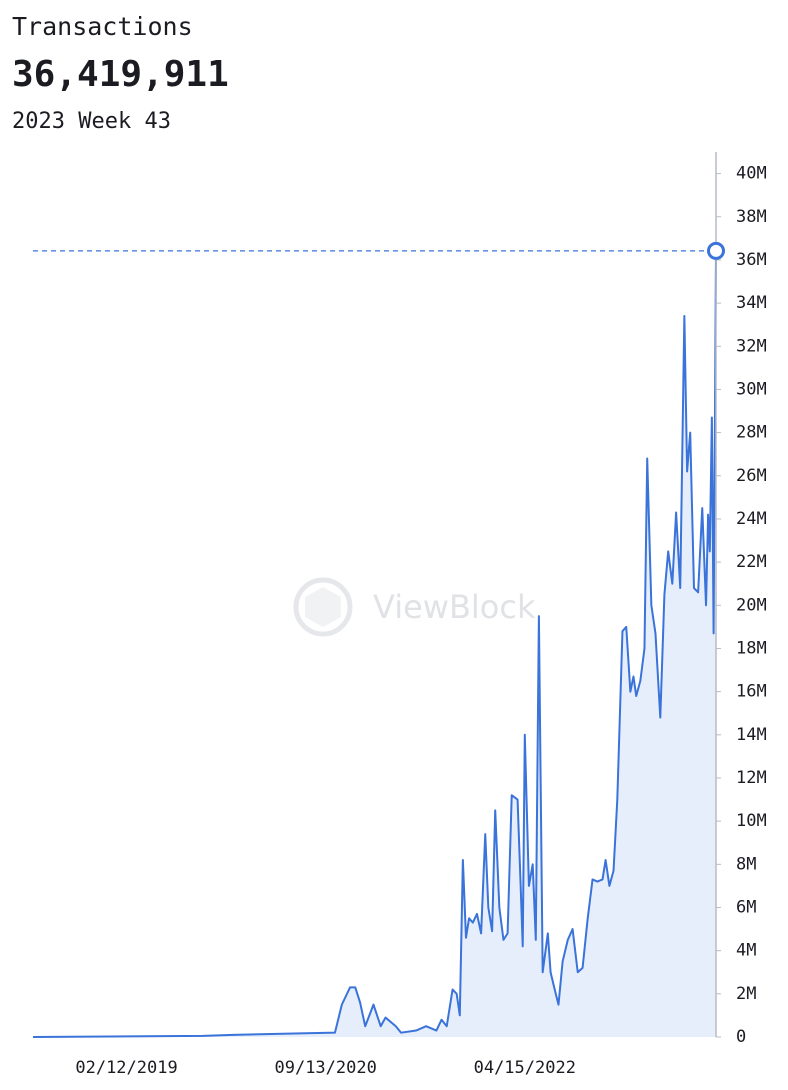 This screenshot has height=1090, width=788. What do you see at coordinates (751, 735) in the screenshot?
I see `y-tick-label: 14M` at bounding box center [751, 735].